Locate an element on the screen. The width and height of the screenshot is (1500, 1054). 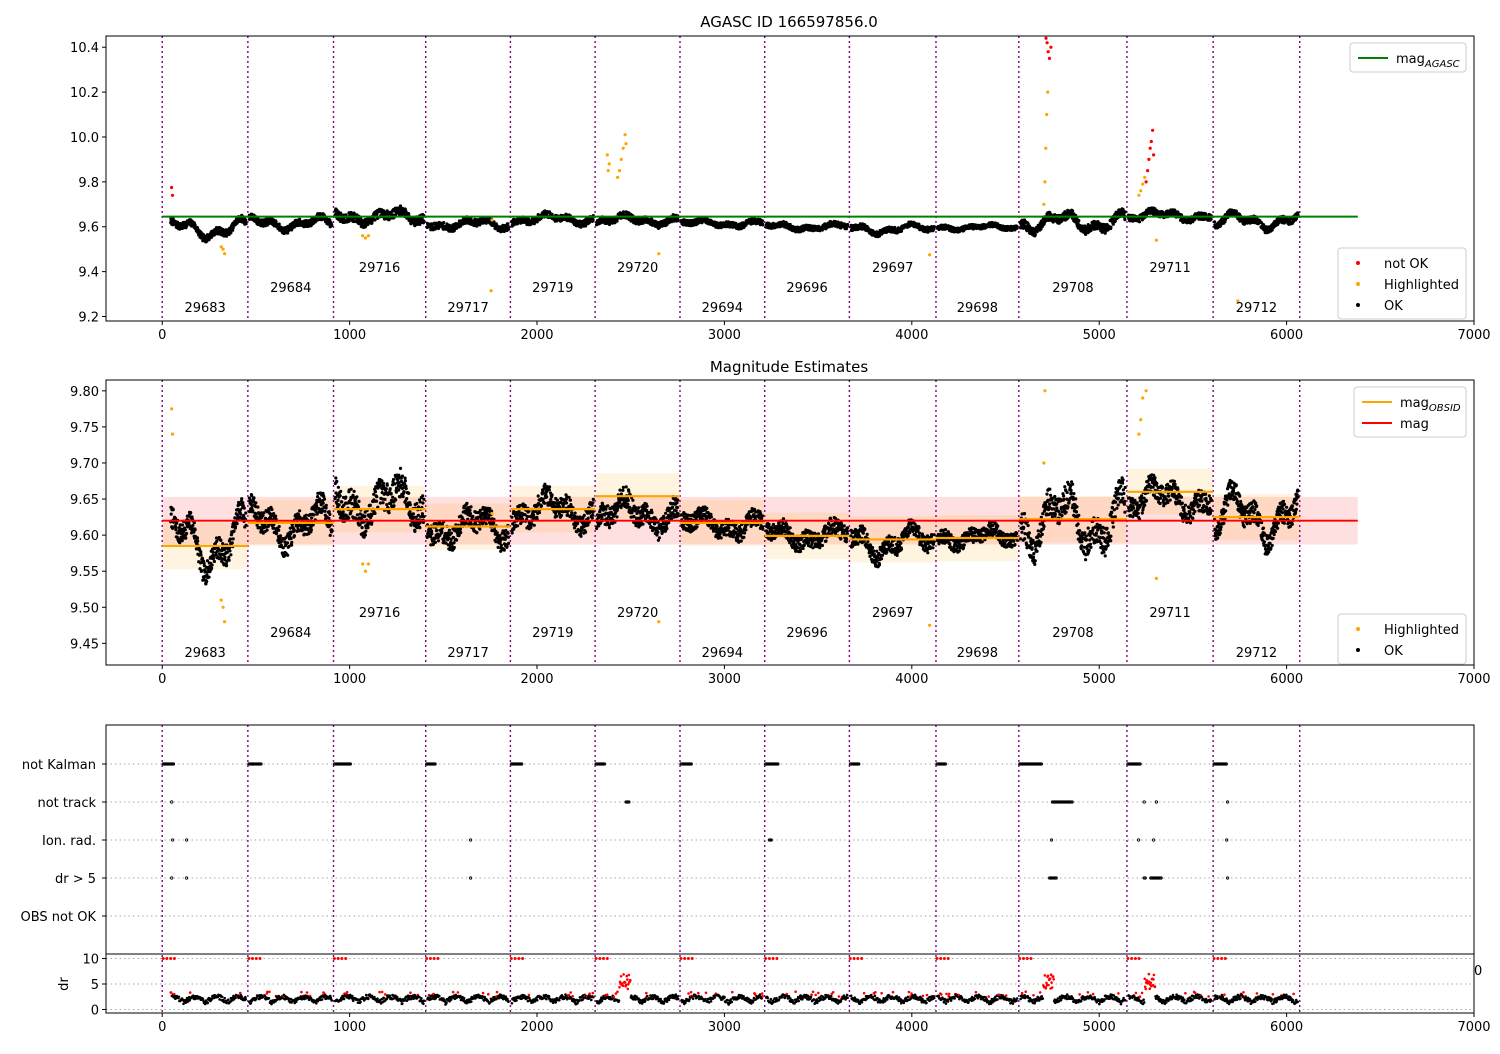
x-tick-label: 4000 is located at coordinates (911, 335).